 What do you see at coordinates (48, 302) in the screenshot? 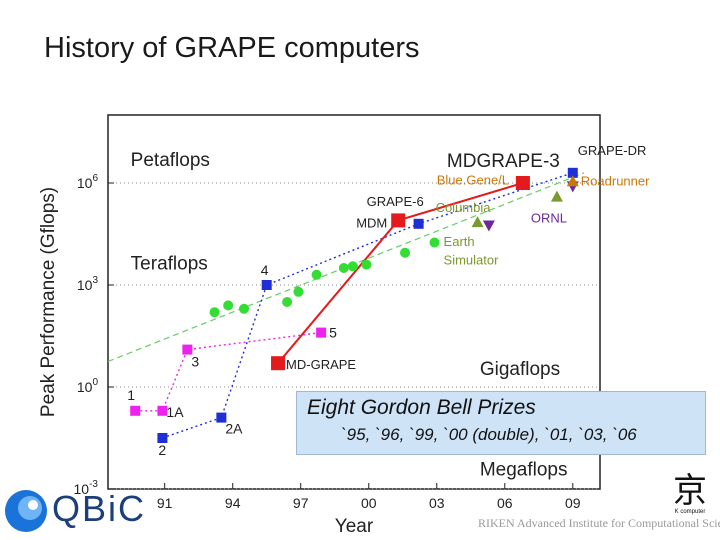
I see `y-axis-label: Peak Performance (Gflops)` at bounding box center [48, 302].